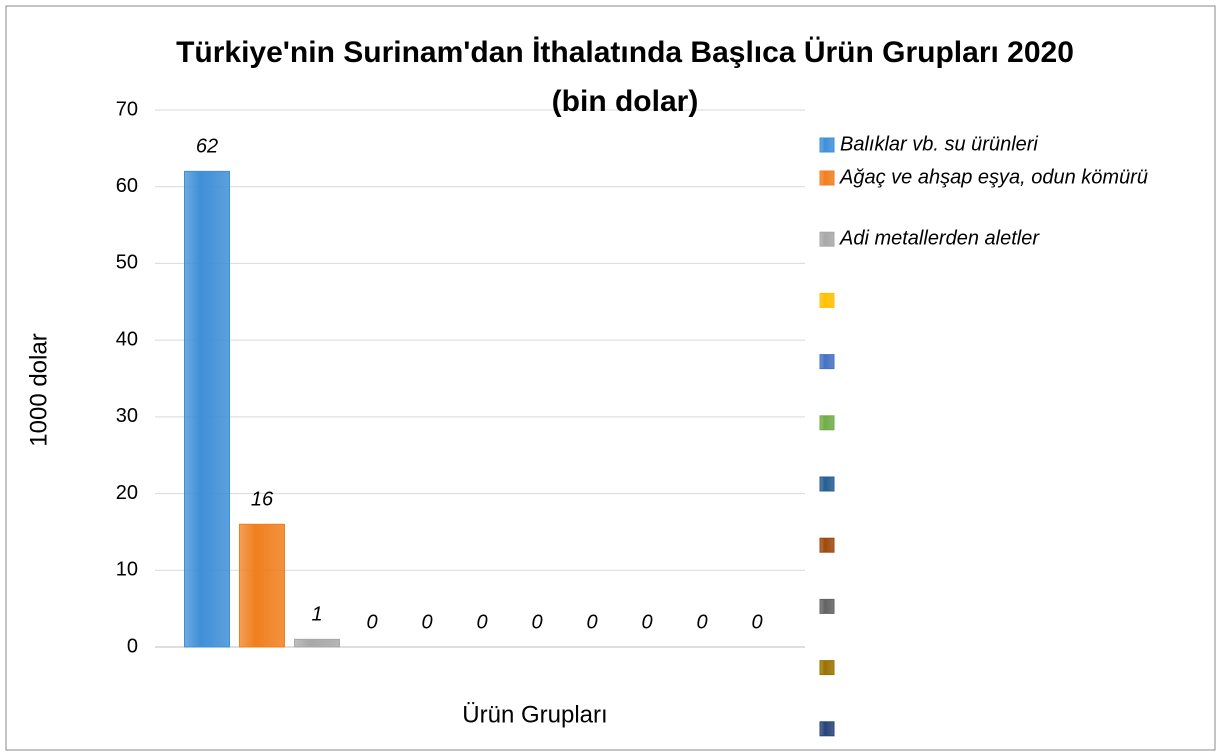  Describe the element at coordinates (207, 147) in the screenshot. I see `data-label: 62` at that location.